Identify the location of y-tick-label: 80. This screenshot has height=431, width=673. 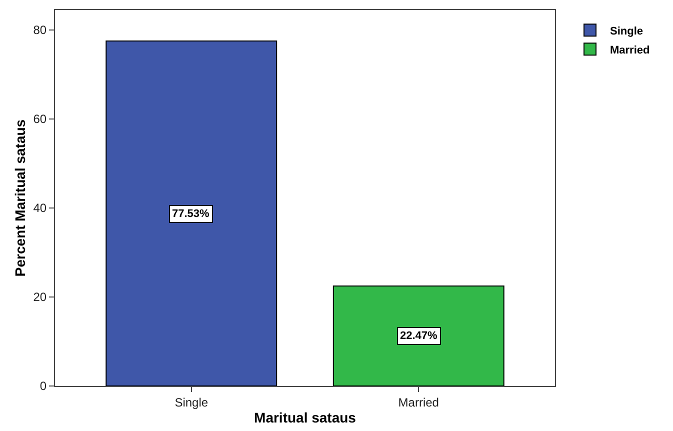
(40, 30).